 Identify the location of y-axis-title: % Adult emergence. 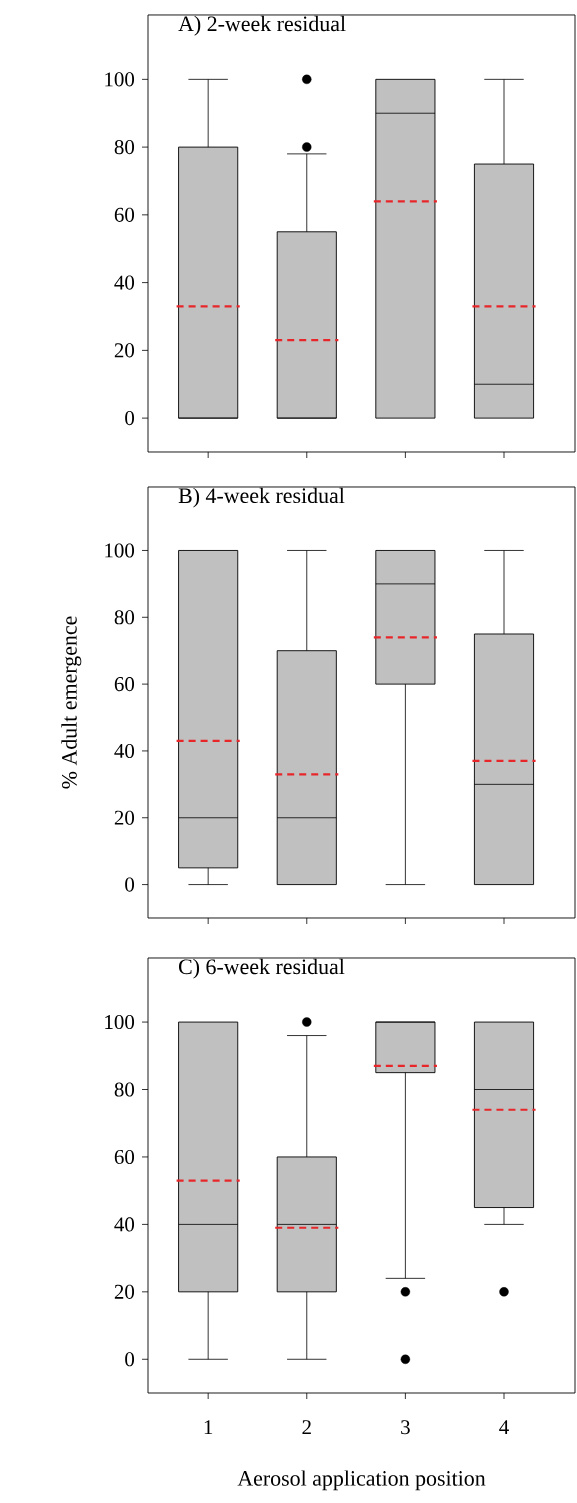
(71, 702).